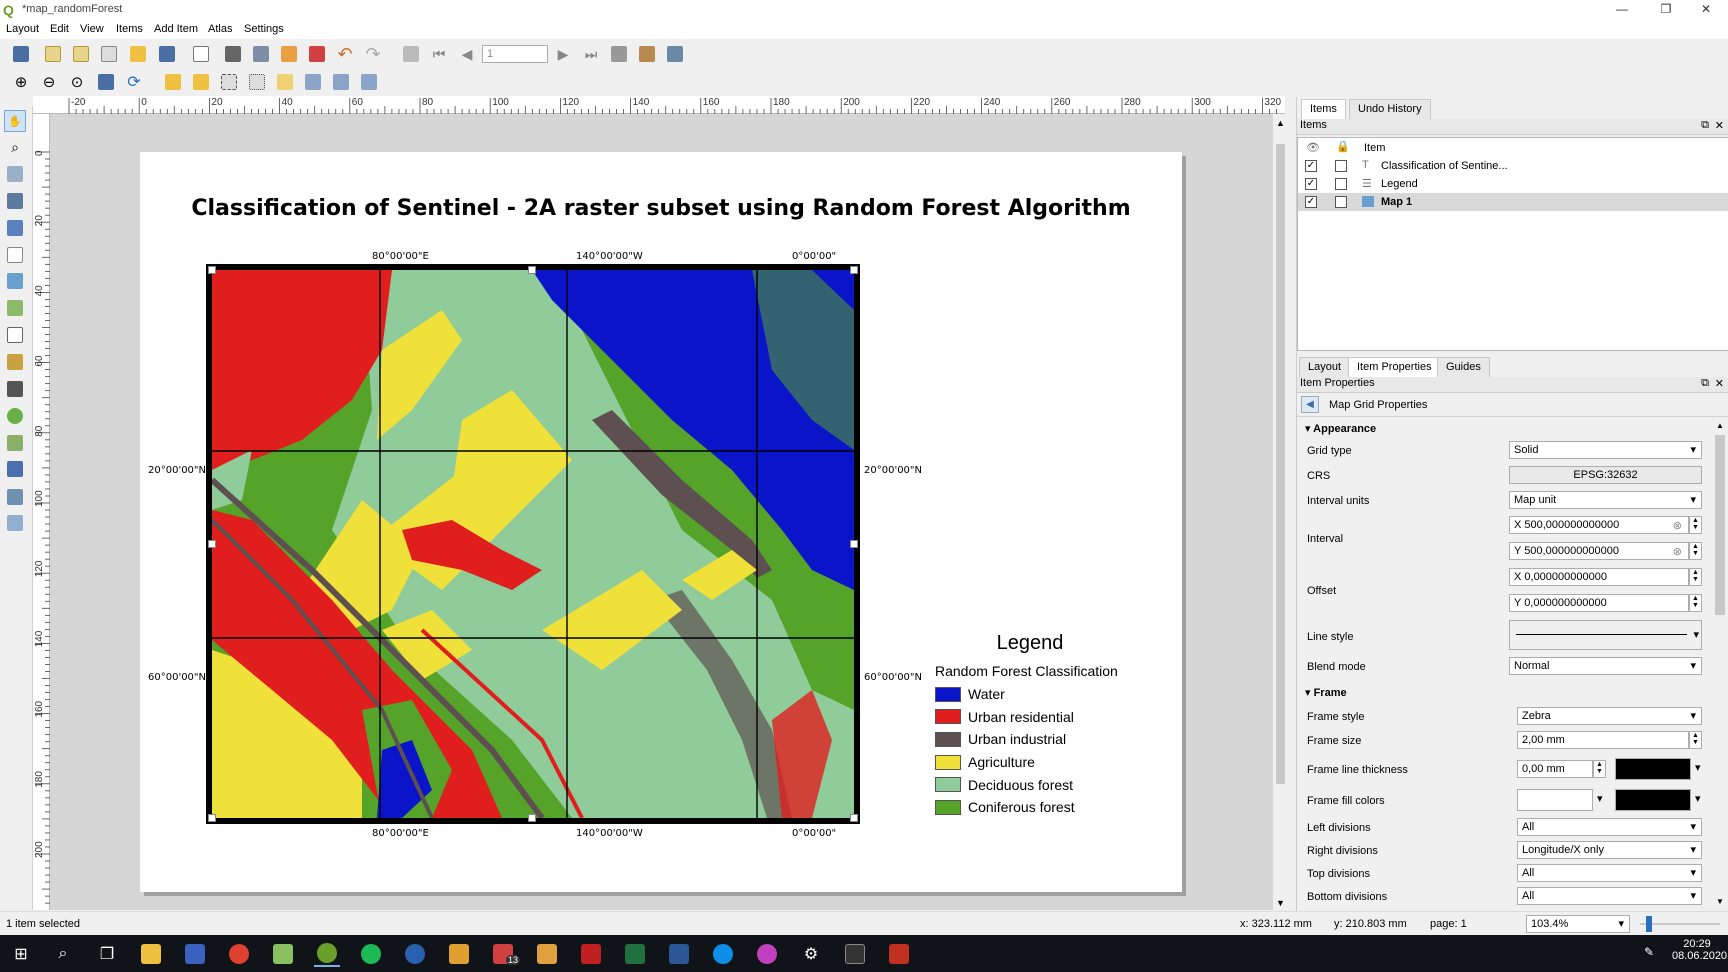  Describe the element at coordinates (15, 389) in the screenshot. I see `add-scalebar-icon` at that location.